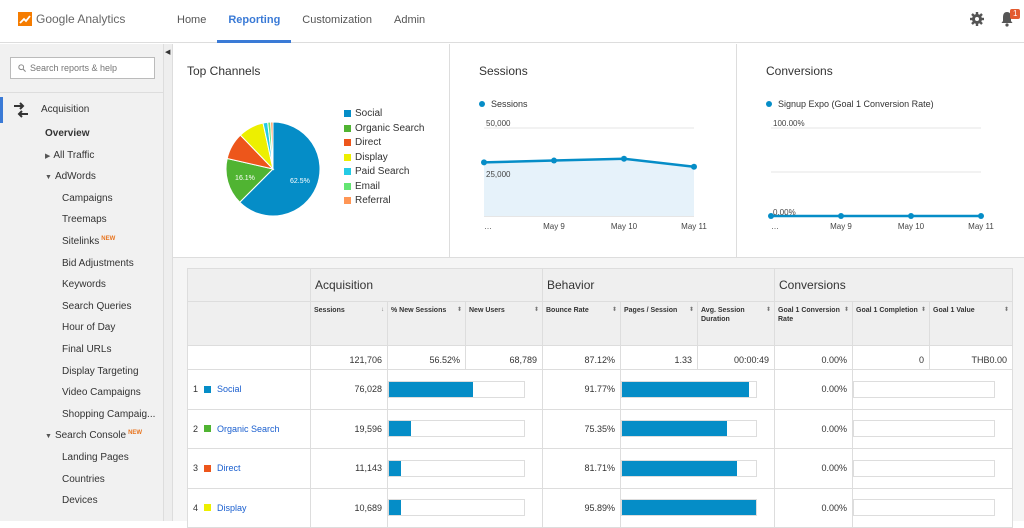  Describe the element at coordinates (249, 285) in the screenshot. I see `corner-header` at that location.